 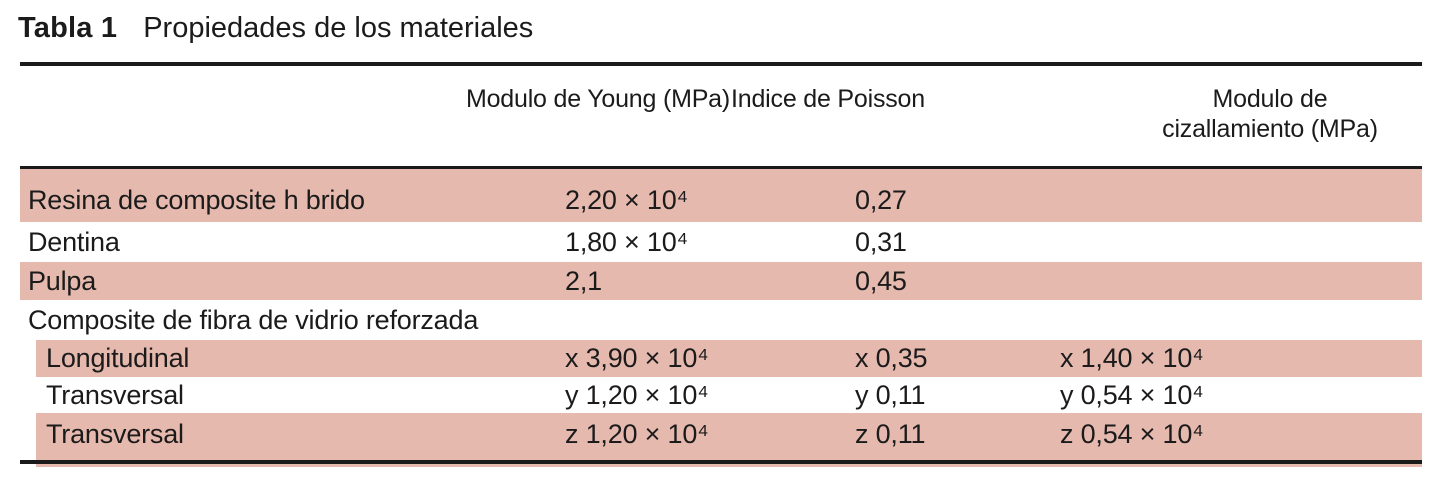 I want to click on young-cell: 2,1, so click(x=583, y=280).